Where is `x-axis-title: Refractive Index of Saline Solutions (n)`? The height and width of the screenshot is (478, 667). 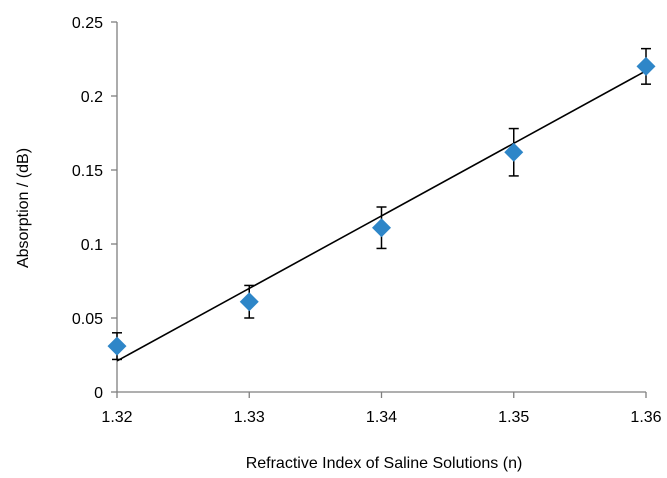 x-axis-title: Refractive Index of Saline Solutions (n) is located at coordinates (384, 463).